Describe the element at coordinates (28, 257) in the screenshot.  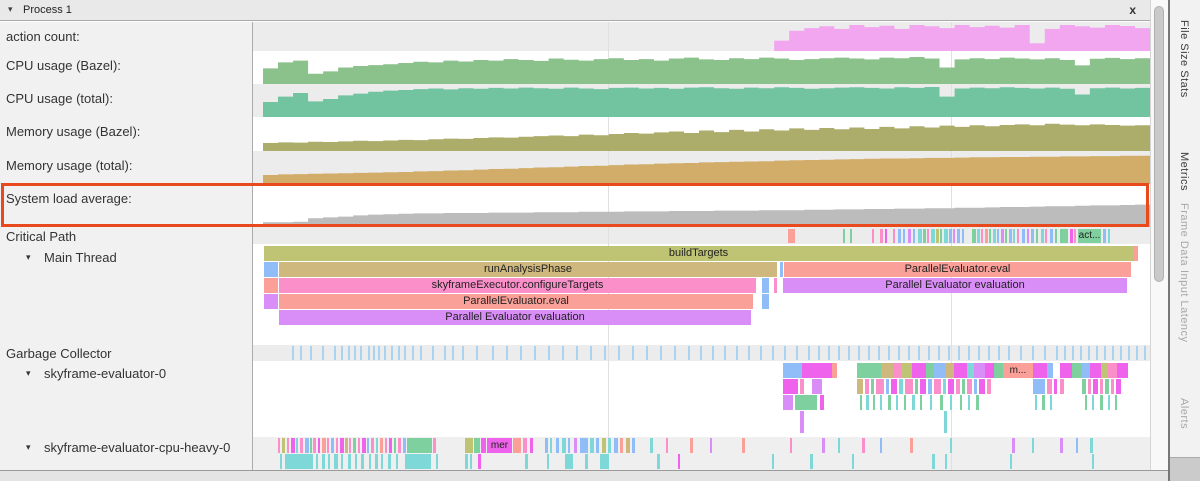
I see `collapse-main-thread-icon: ▾` at that location.